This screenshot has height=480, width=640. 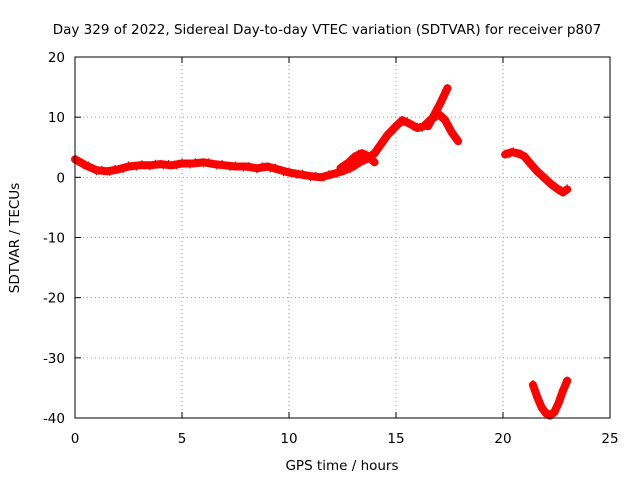 What do you see at coordinates (54, 359) in the screenshot?
I see `y-tick-label: -30` at bounding box center [54, 359].